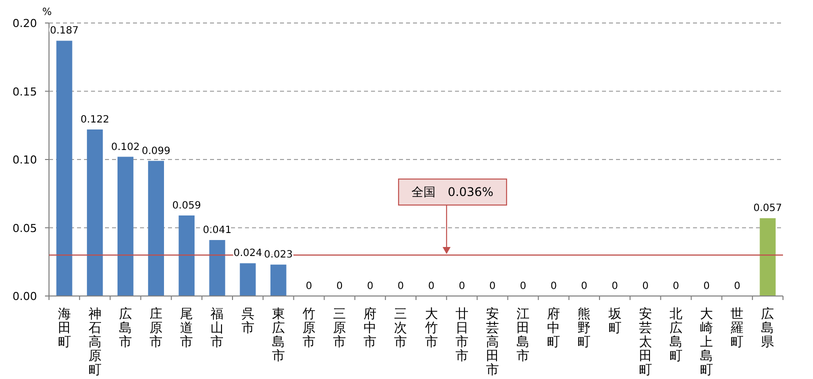  Describe the element at coordinates (247, 321) in the screenshot. I see `x-tick-label: 呉市` at that location.